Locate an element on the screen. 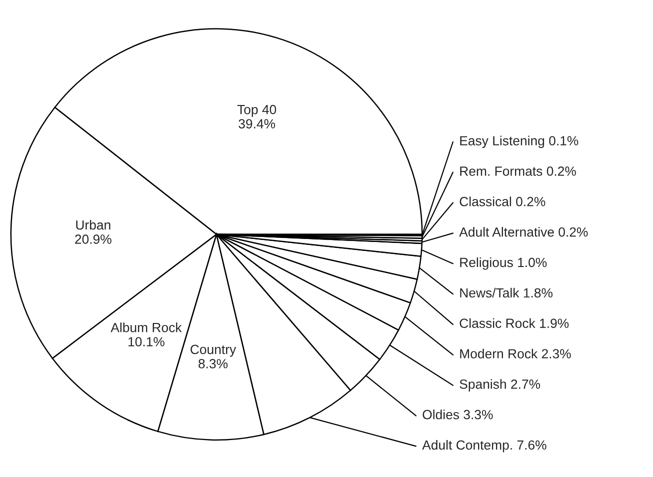 Image resolution: width=653 pixels, height=477 pixels. data-label: 8.3% is located at coordinates (213, 363).